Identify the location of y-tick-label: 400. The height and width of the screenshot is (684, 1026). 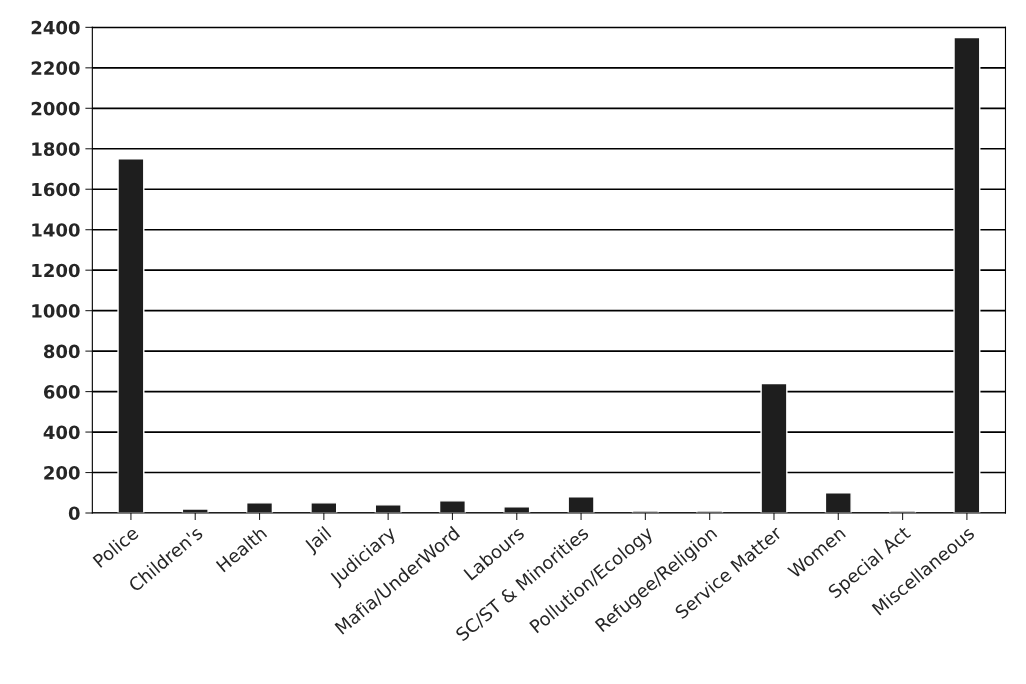
(61, 432).